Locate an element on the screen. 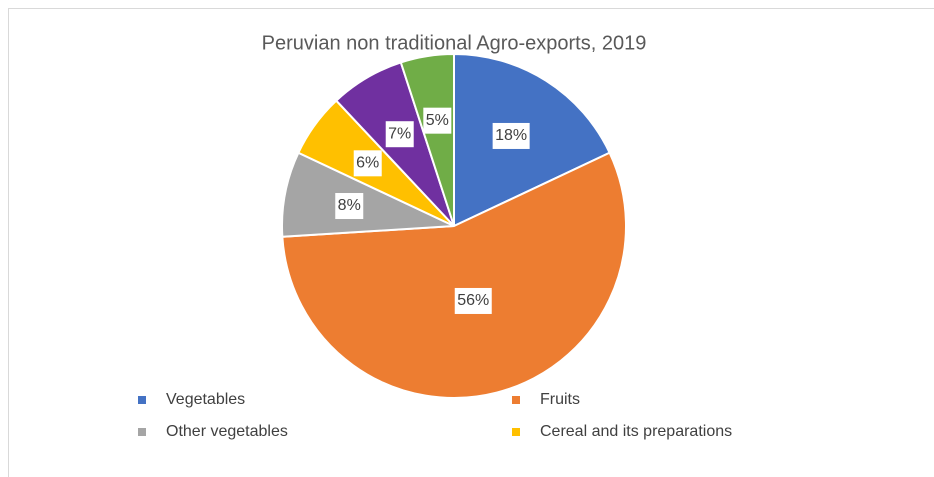 This screenshot has width=934, height=477. legend-label: Vegetables is located at coordinates (205, 399).